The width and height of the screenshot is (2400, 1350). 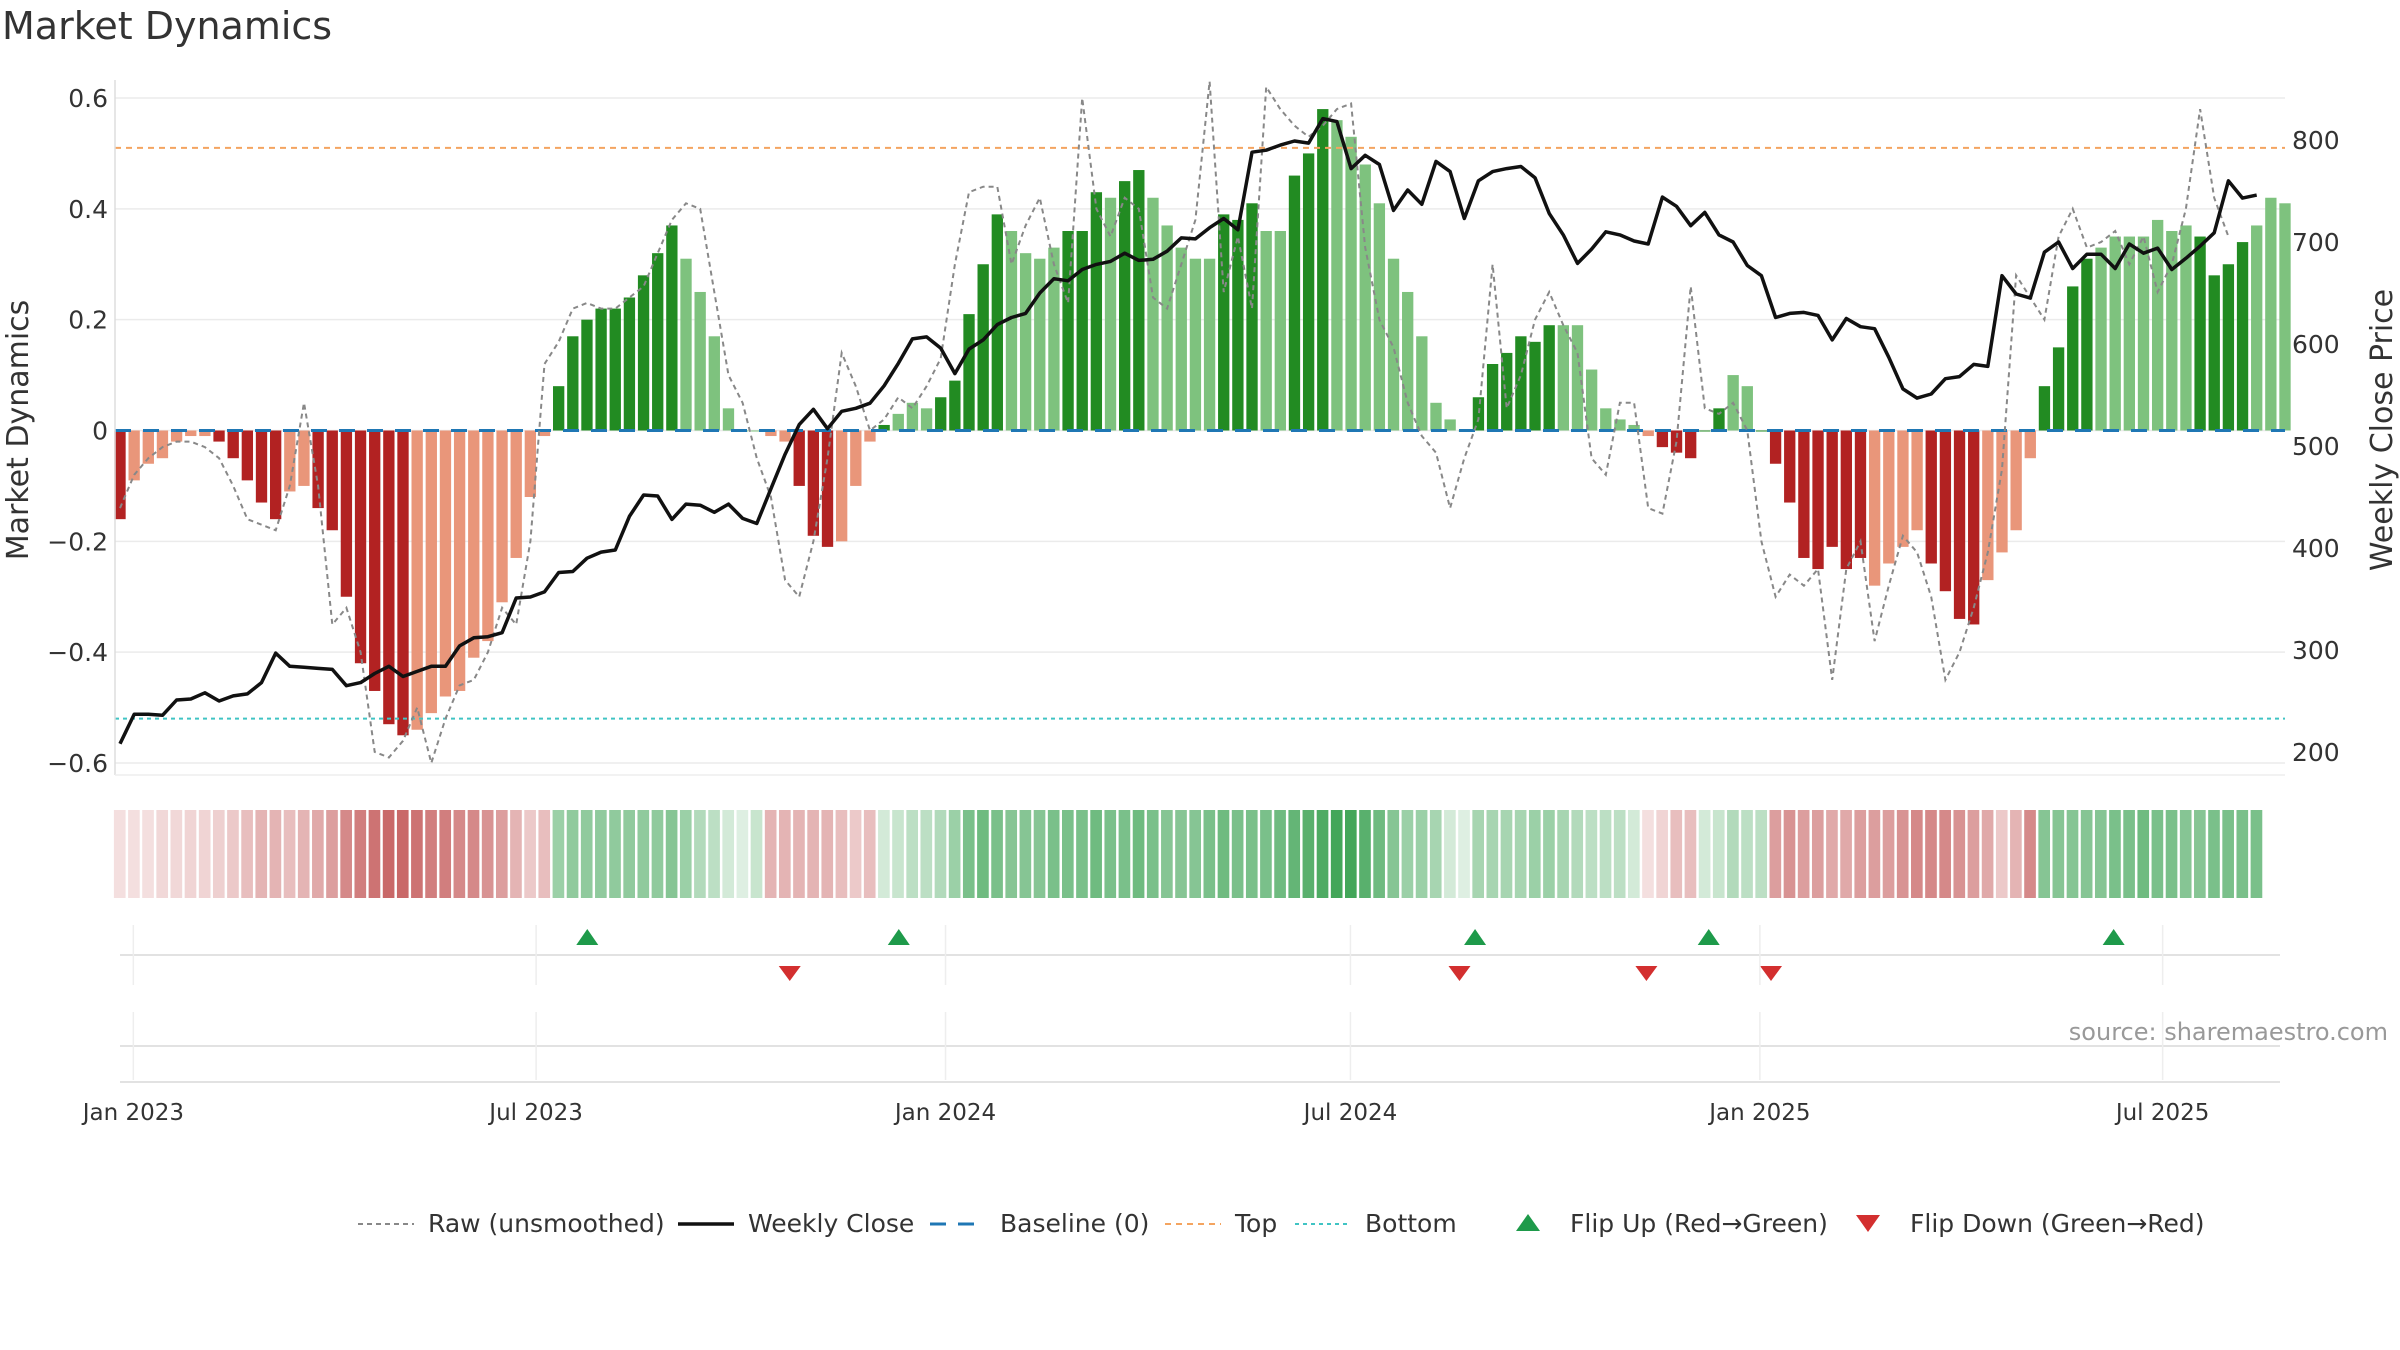 What do you see at coordinates (88, 209) in the screenshot?
I see `y-tick-label: 0.4` at bounding box center [88, 209].